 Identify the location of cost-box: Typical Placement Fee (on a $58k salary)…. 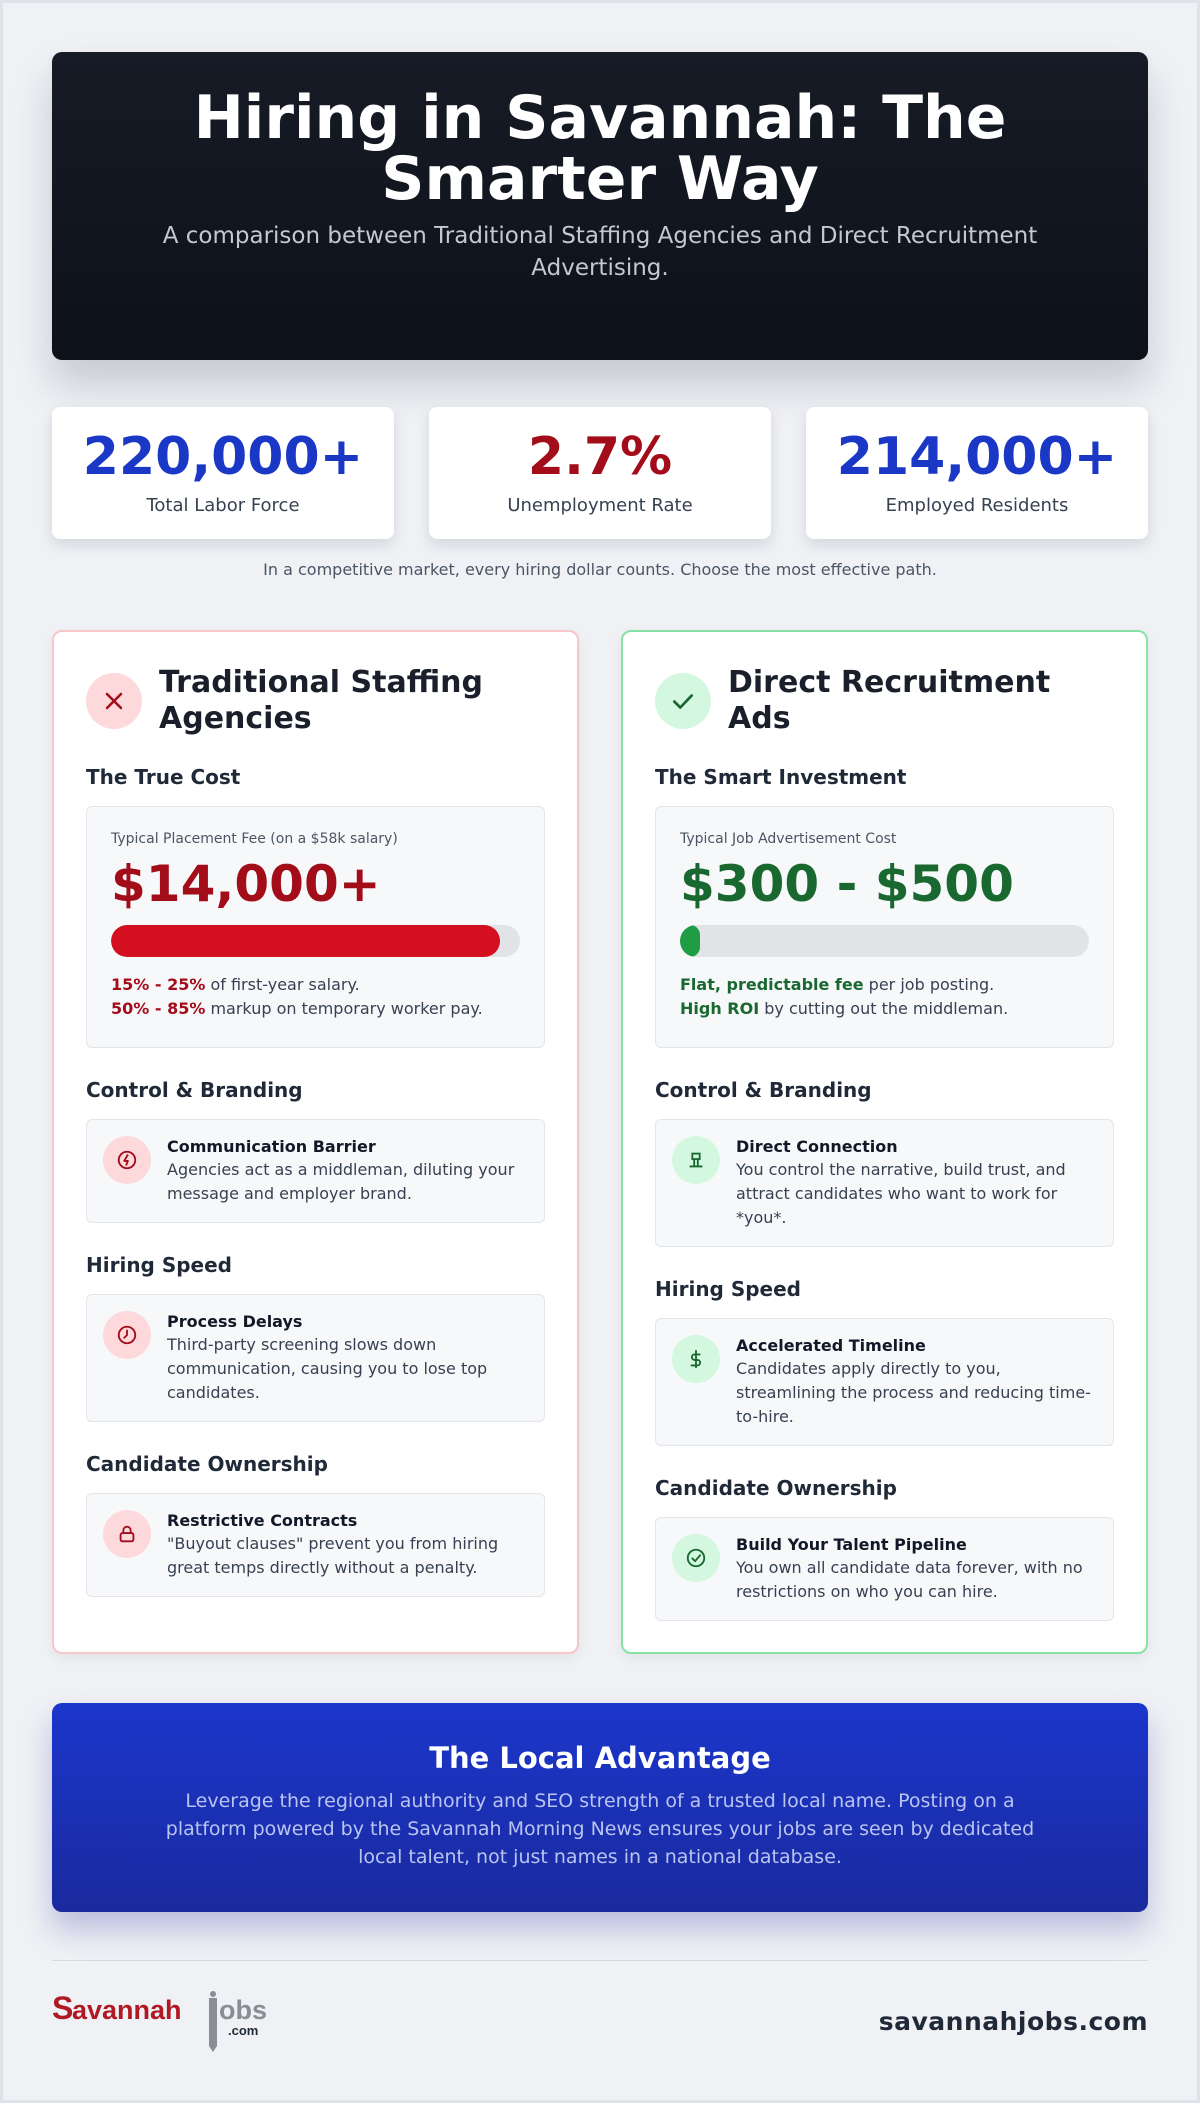
(315, 927).